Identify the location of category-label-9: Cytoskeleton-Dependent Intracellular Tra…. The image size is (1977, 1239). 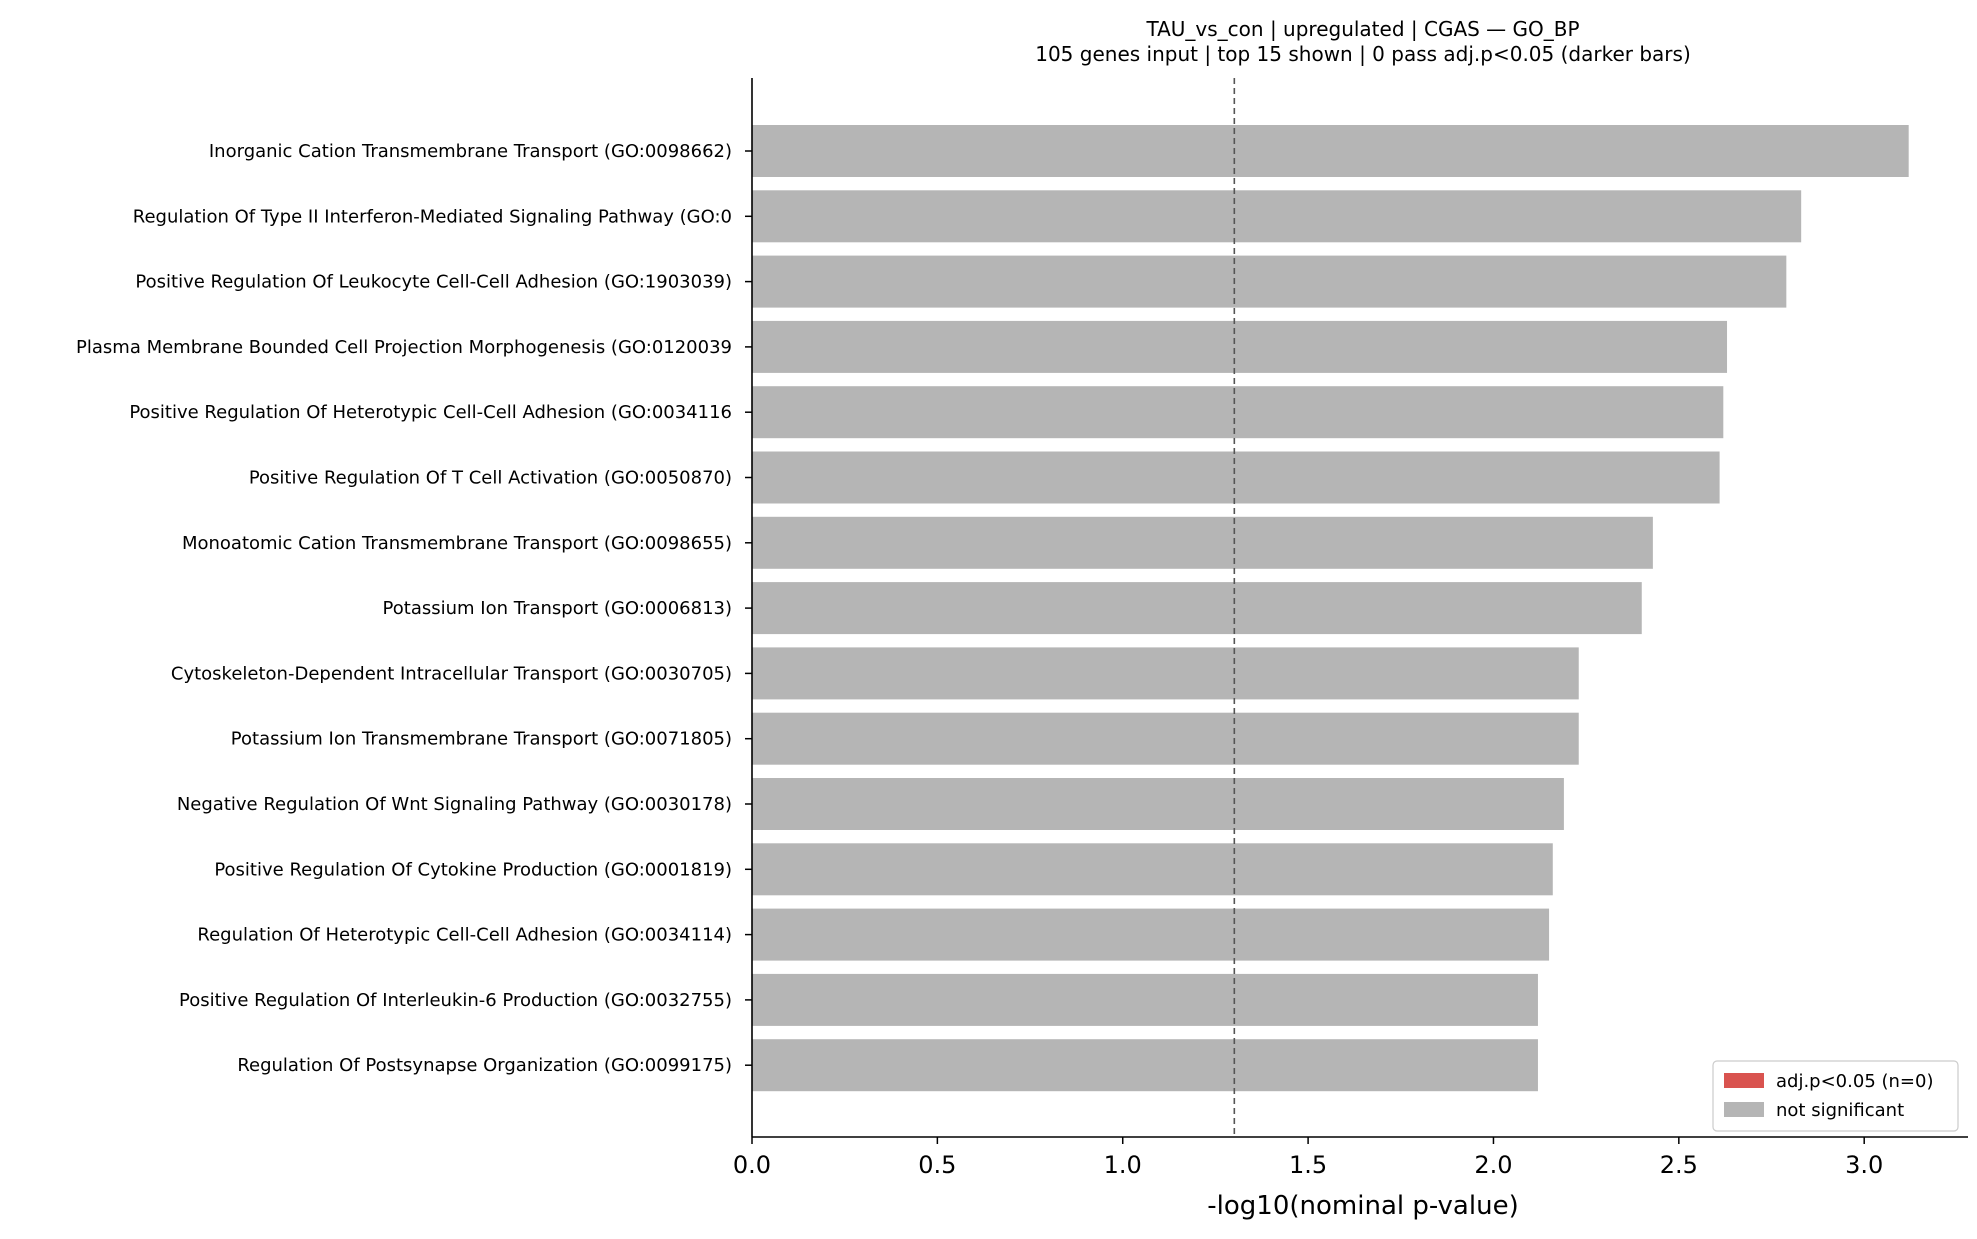
(451, 673).